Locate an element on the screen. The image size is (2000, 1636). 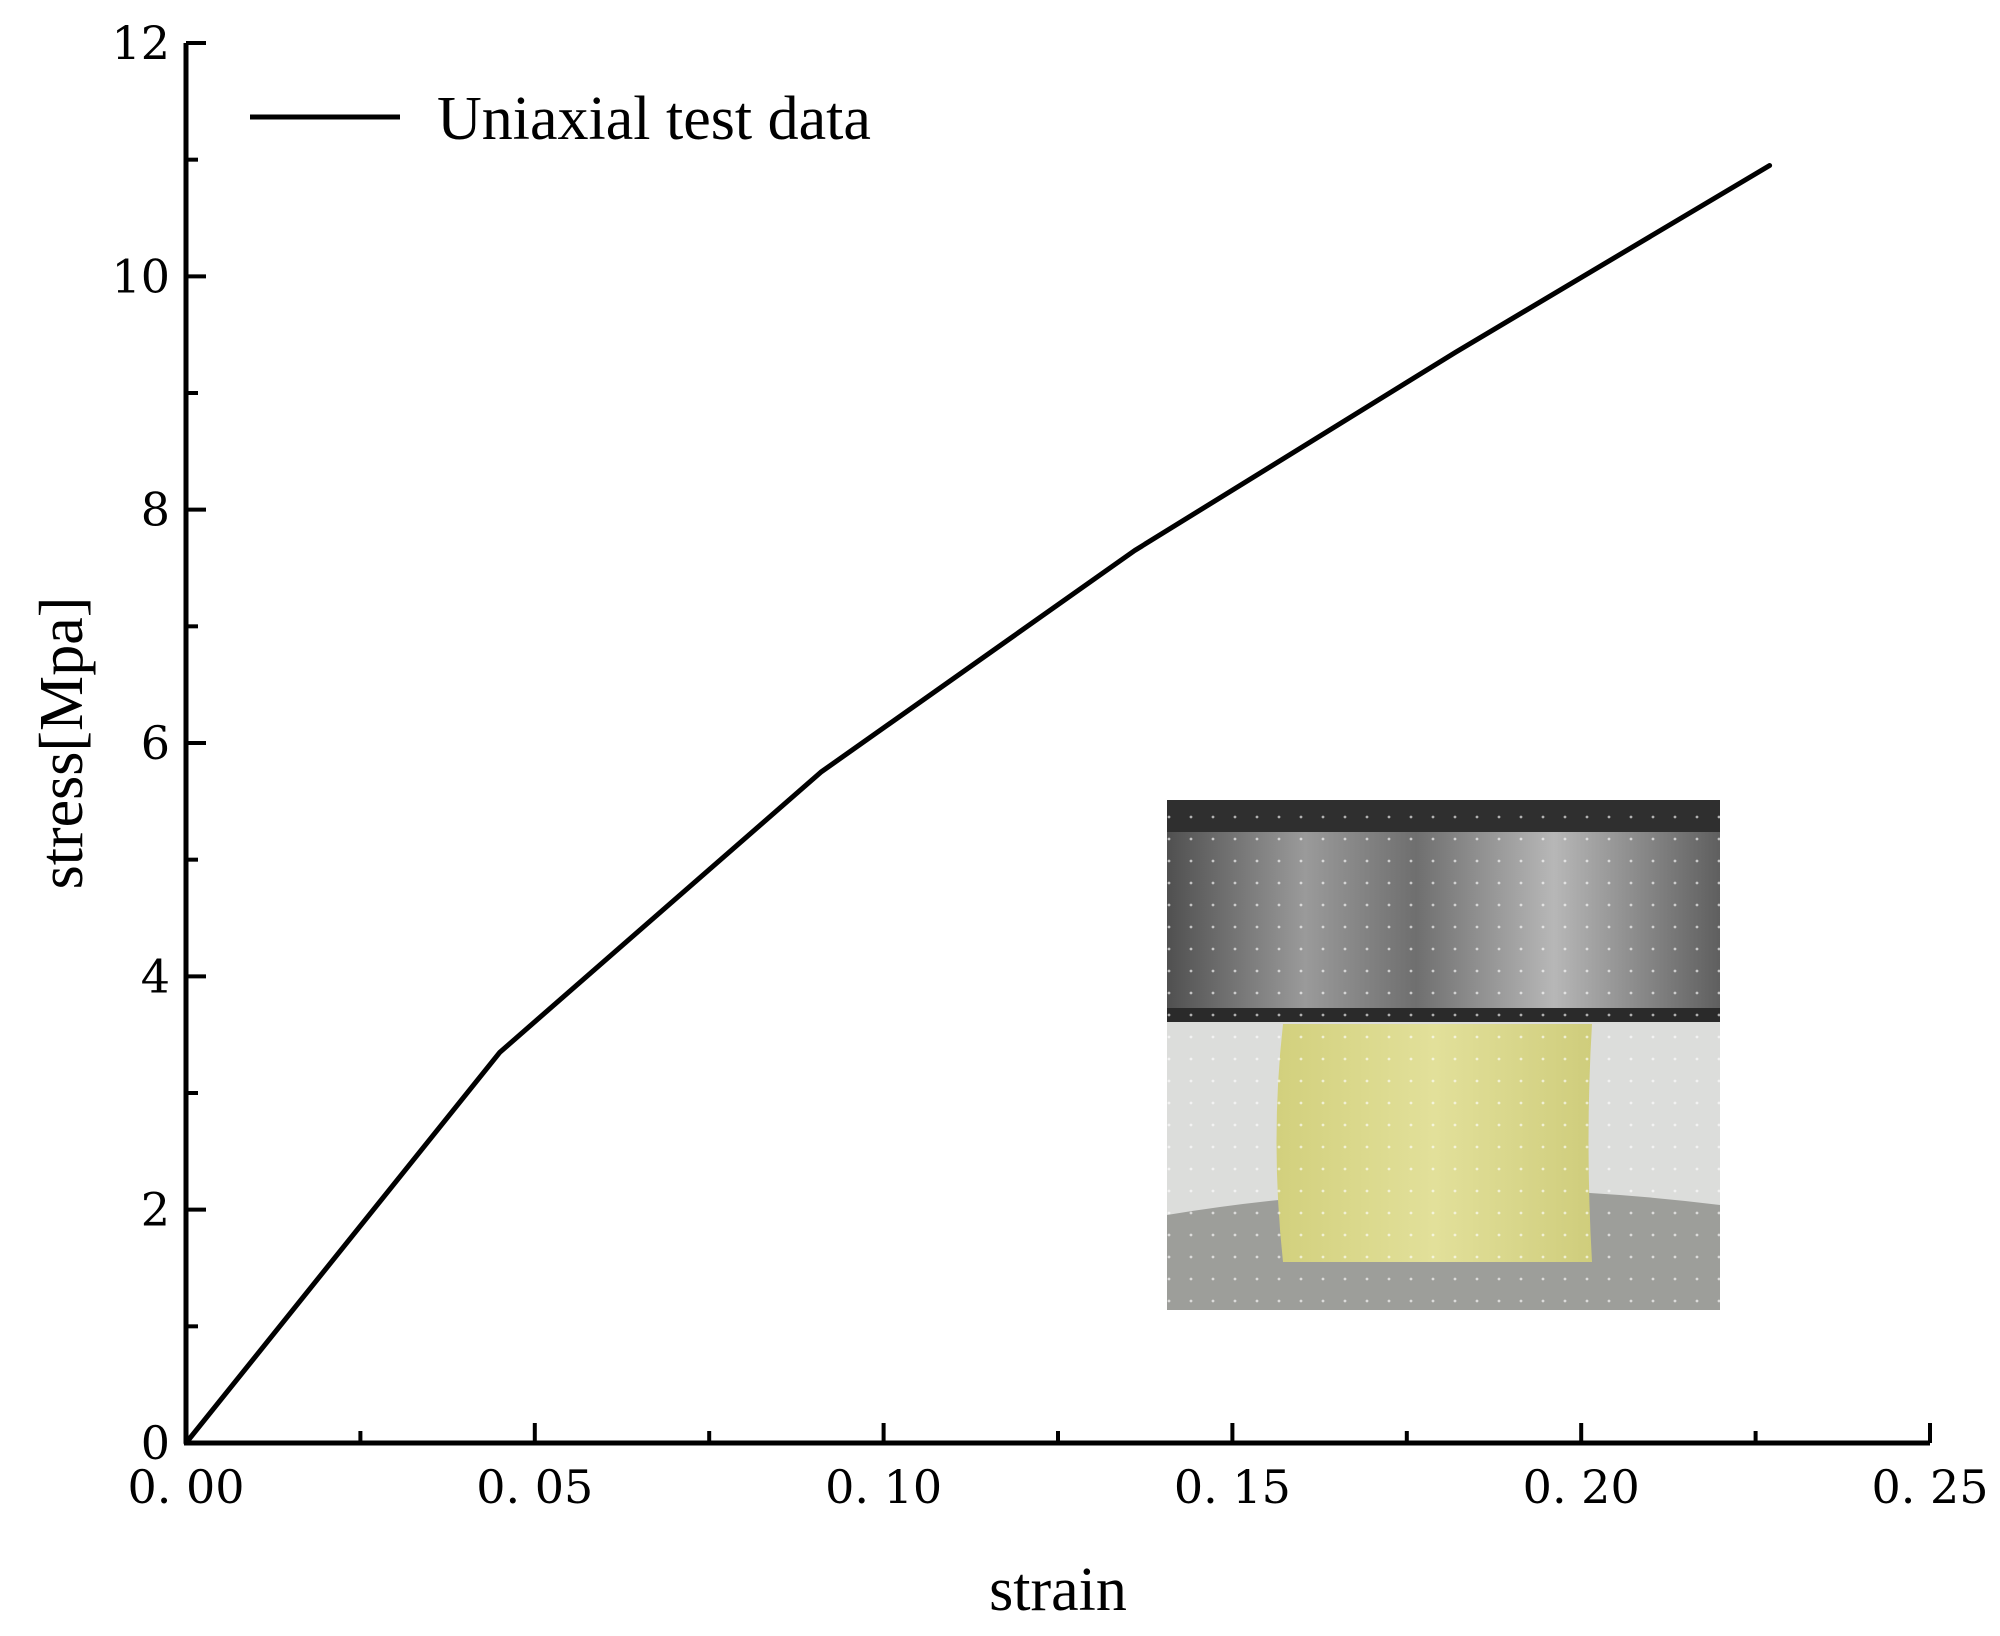
y-tick-label: 10 is located at coordinates (140, 276).